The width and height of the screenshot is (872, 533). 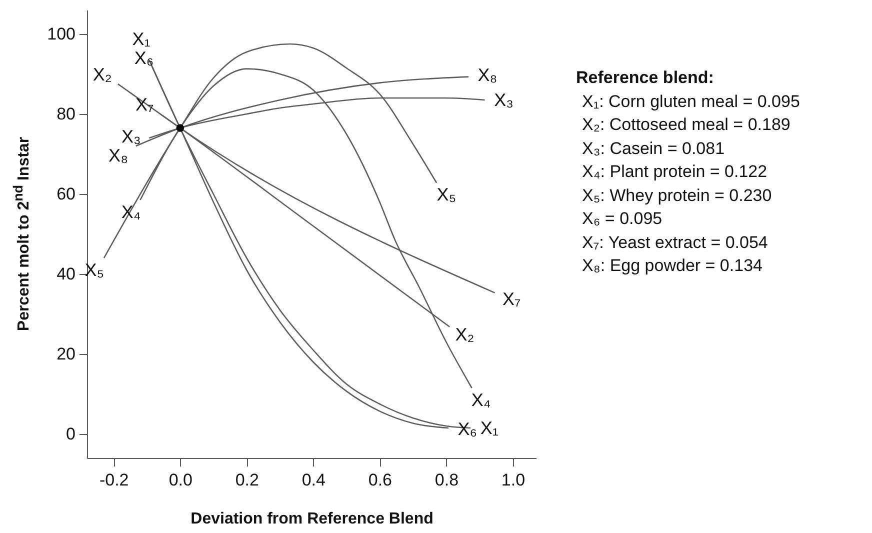 What do you see at coordinates (488, 74) in the screenshot?
I see `text: X₈` at bounding box center [488, 74].